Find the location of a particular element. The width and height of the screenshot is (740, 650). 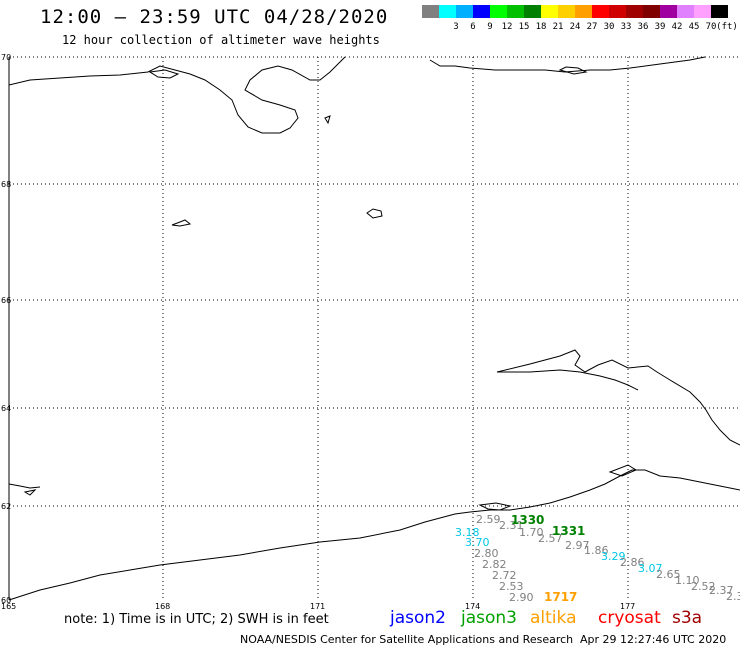

wave-height-value: 2.53 is located at coordinates (511, 586).